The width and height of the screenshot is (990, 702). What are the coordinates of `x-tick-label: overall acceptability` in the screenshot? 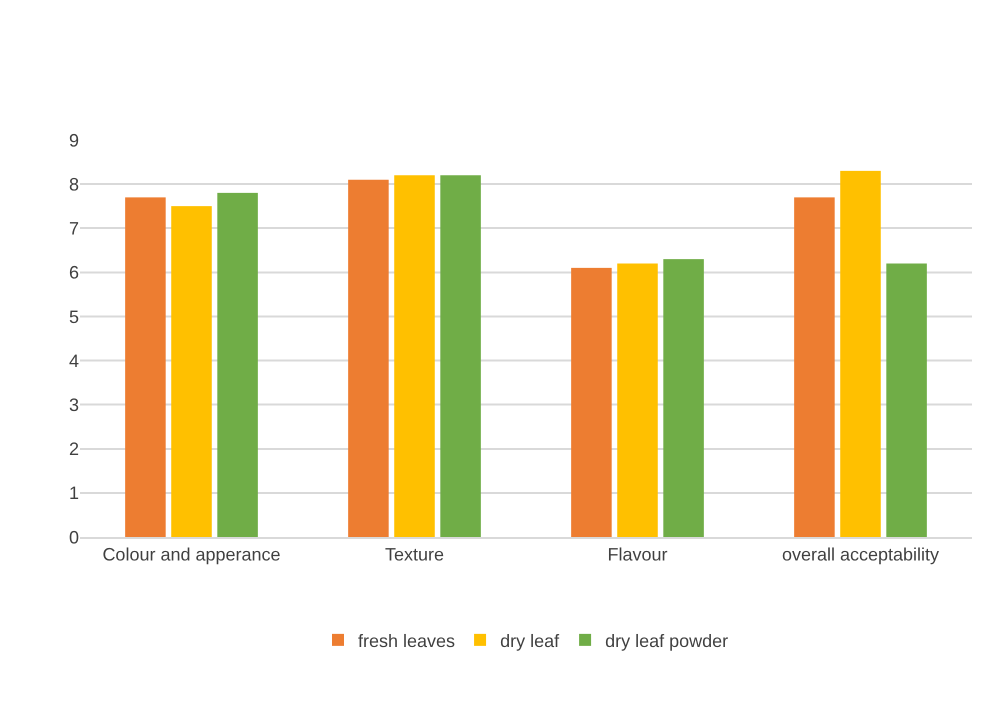 It's located at (861, 554).